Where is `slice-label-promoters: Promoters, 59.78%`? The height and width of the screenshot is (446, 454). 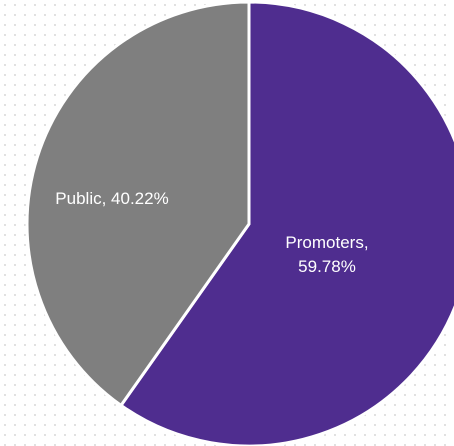
slice-label-promoters: Promoters, 59.78% is located at coordinates (326, 254).